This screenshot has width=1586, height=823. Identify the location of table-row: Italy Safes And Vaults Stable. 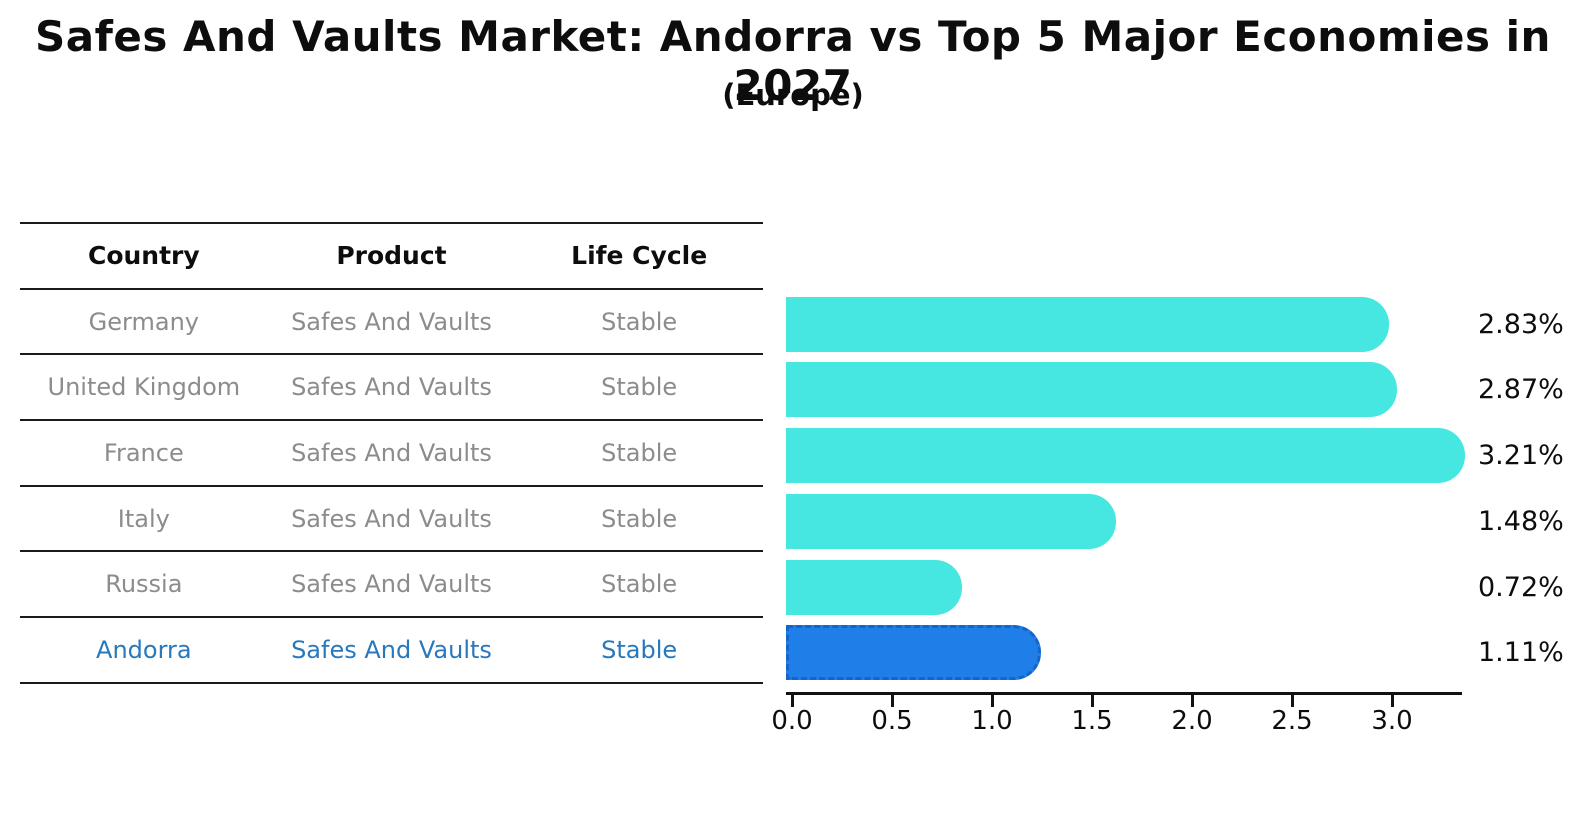
(391, 519).